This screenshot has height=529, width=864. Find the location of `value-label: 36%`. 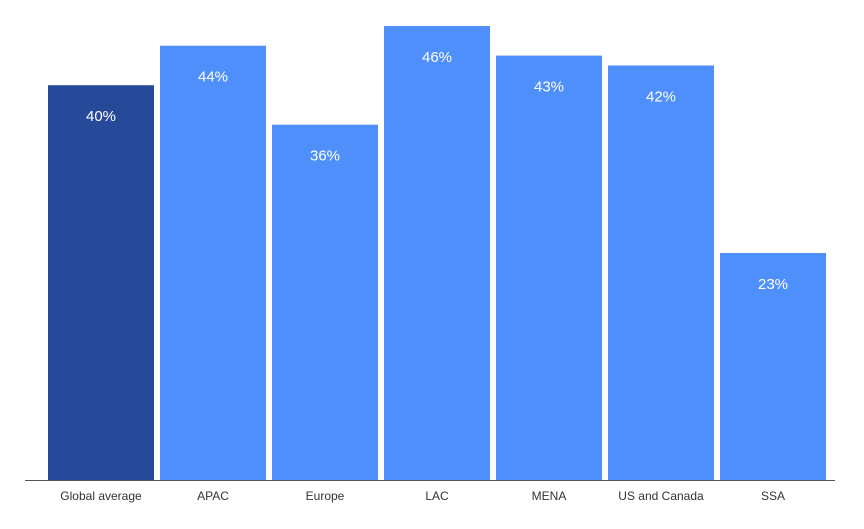

value-label: 36% is located at coordinates (325, 156).